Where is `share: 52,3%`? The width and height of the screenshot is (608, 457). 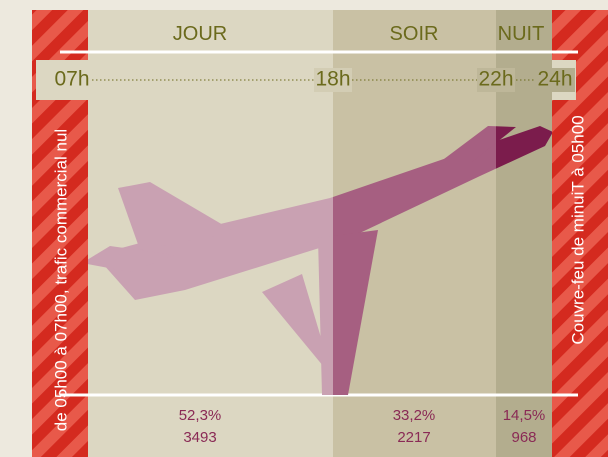 share: 52,3% is located at coordinates (200, 415).